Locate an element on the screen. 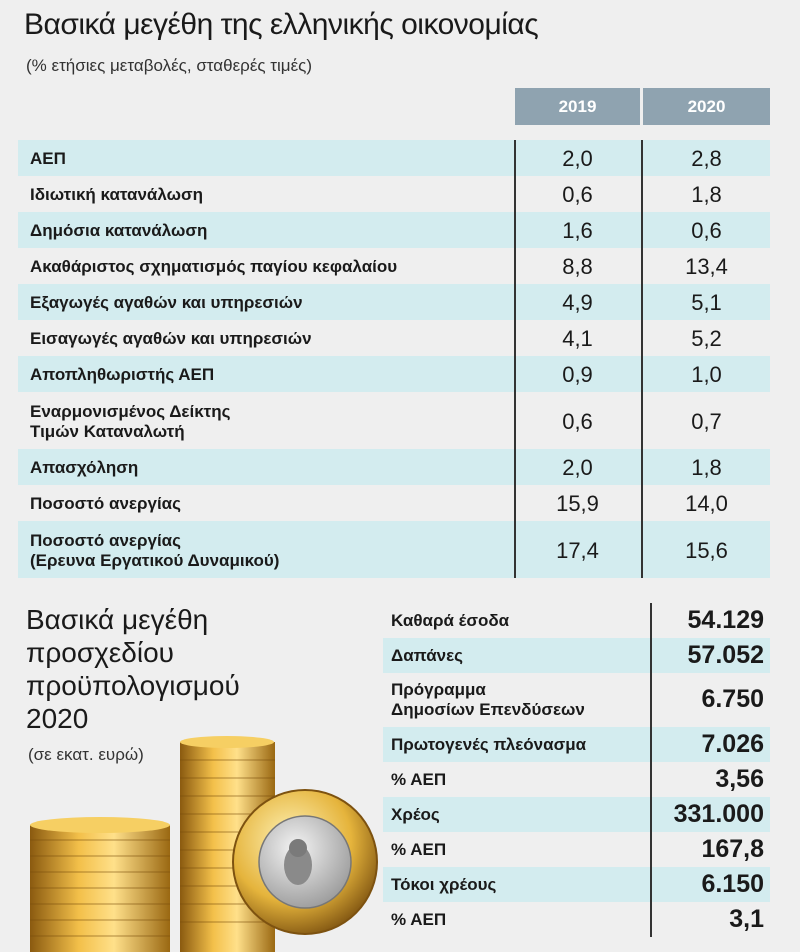 Image resolution: width=800 pixels, height=952 pixels. coin-stack-left is located at coordinates (100, 884).